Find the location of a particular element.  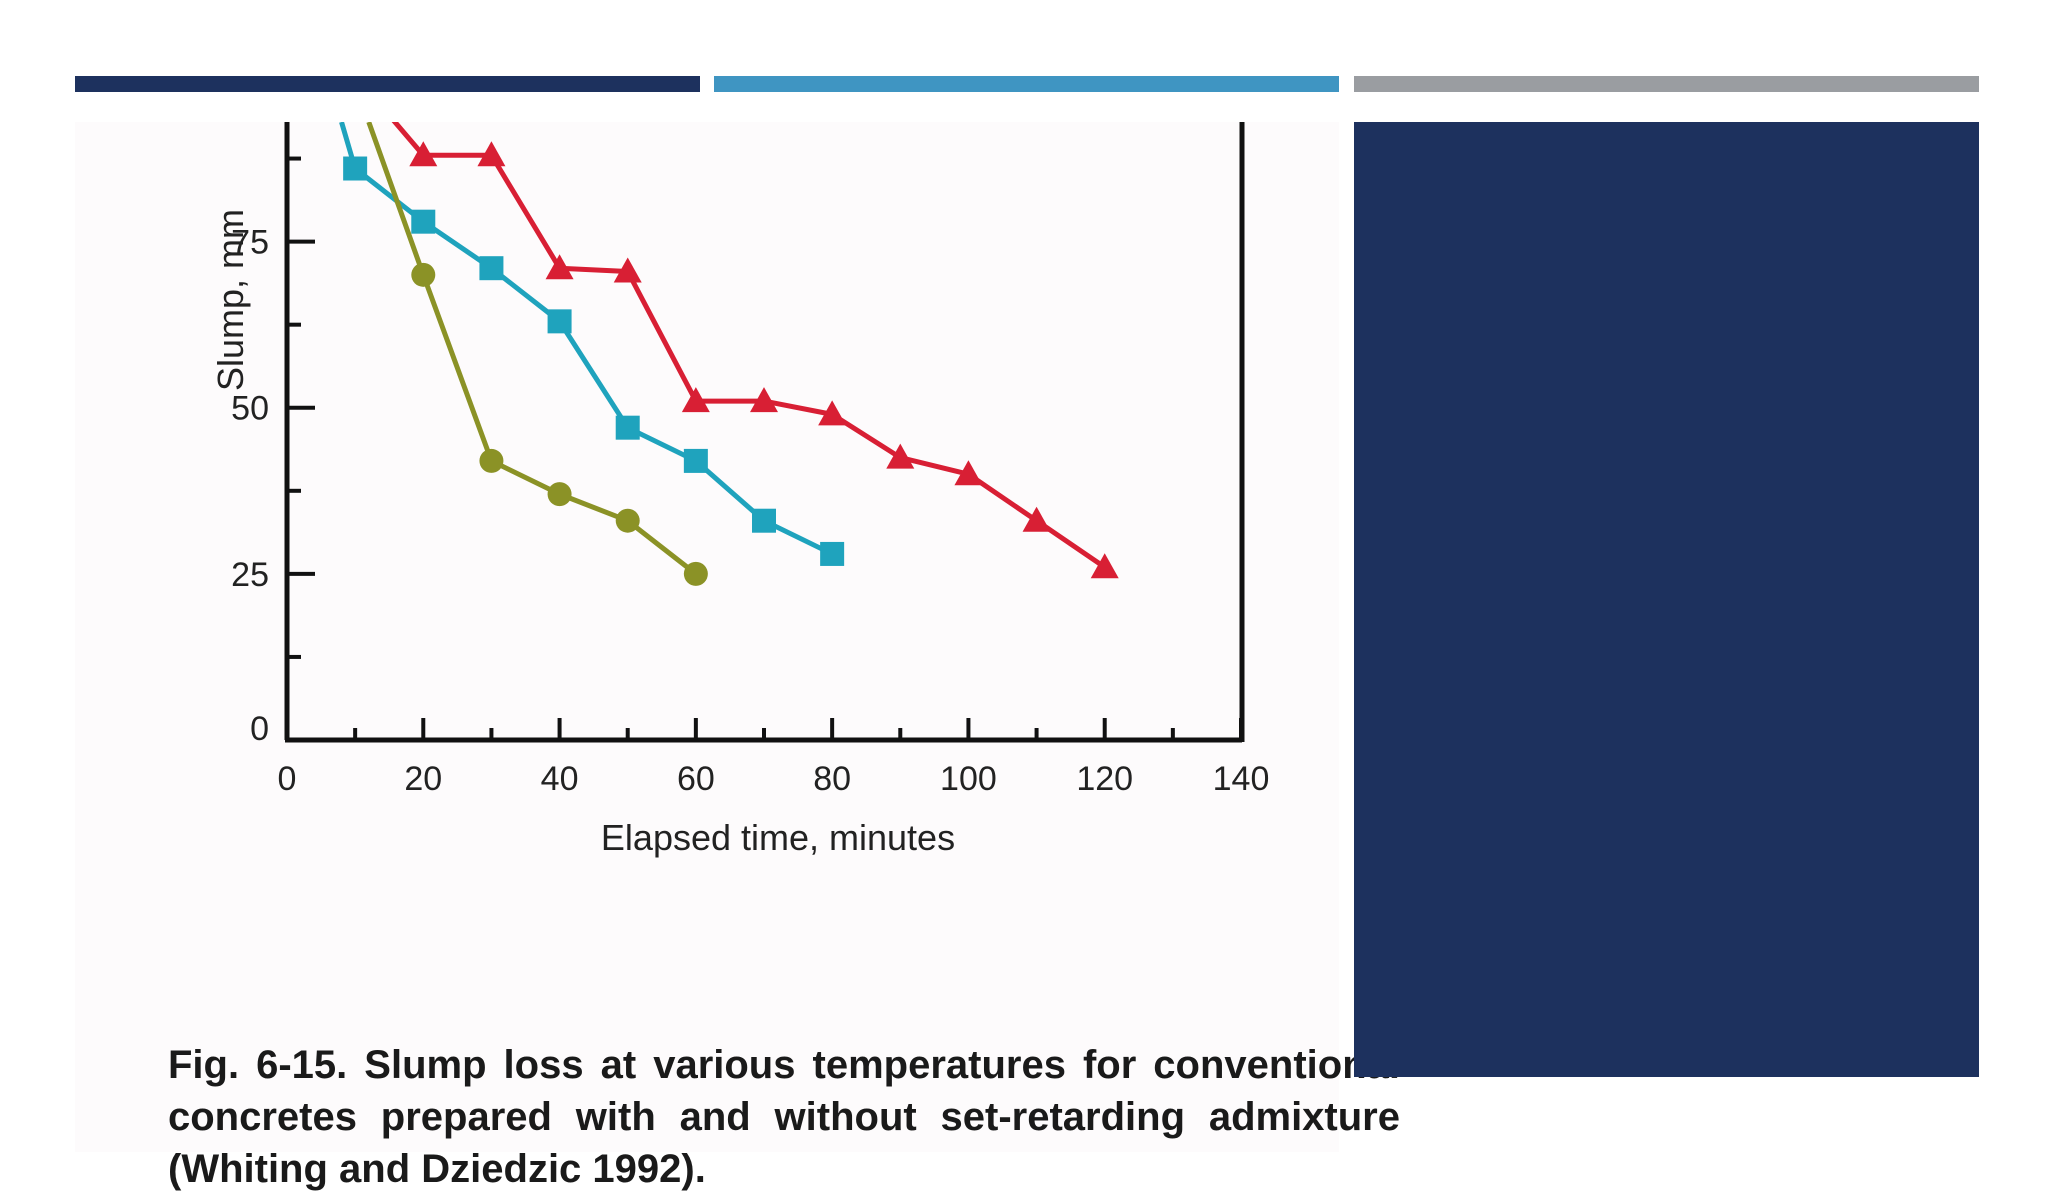

chart-series is located at coordinates (729, 354).